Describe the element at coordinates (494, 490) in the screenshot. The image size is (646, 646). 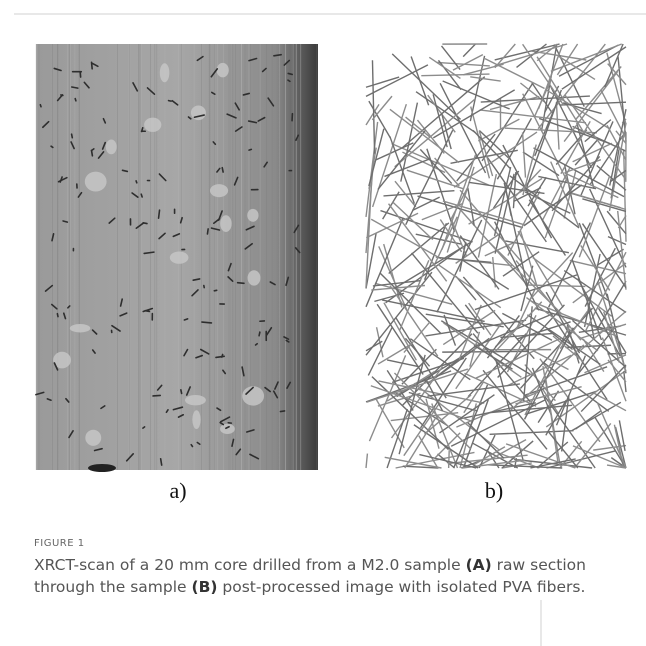
I see `panel-label: b)` at that location.